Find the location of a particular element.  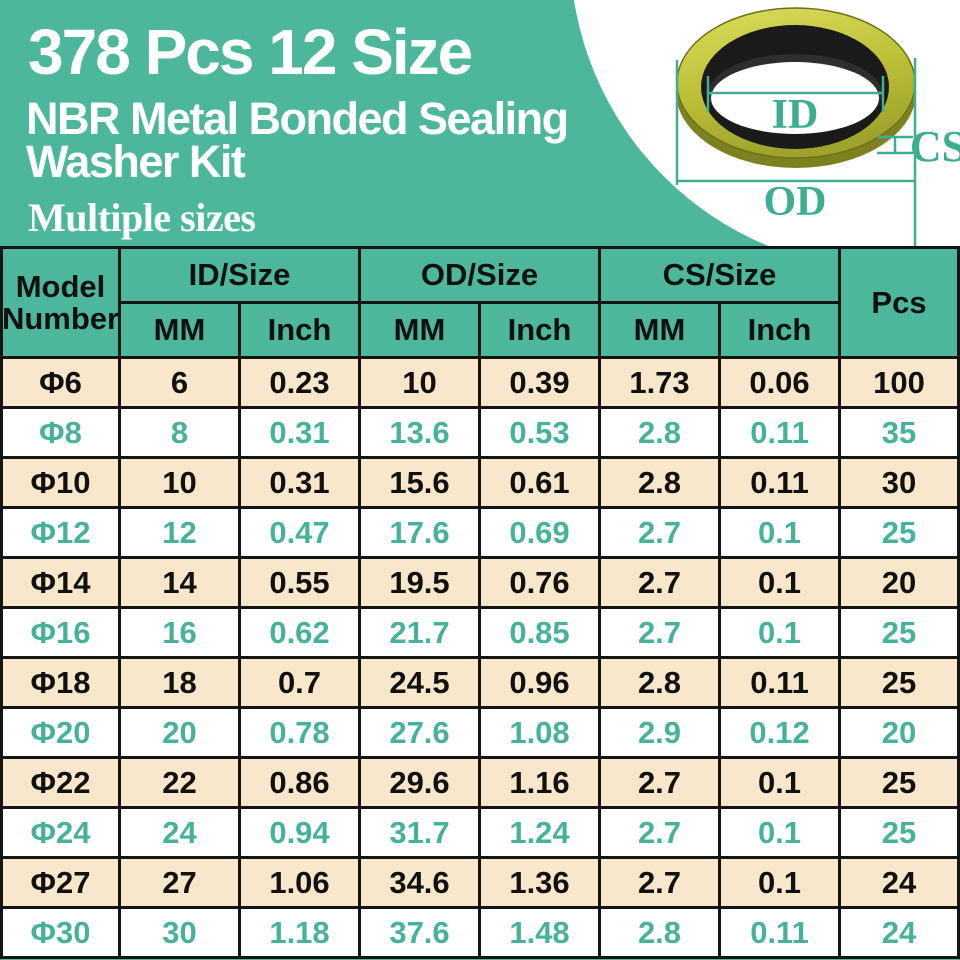

value-cell: 0.39 is located at coordinates (539, 382).